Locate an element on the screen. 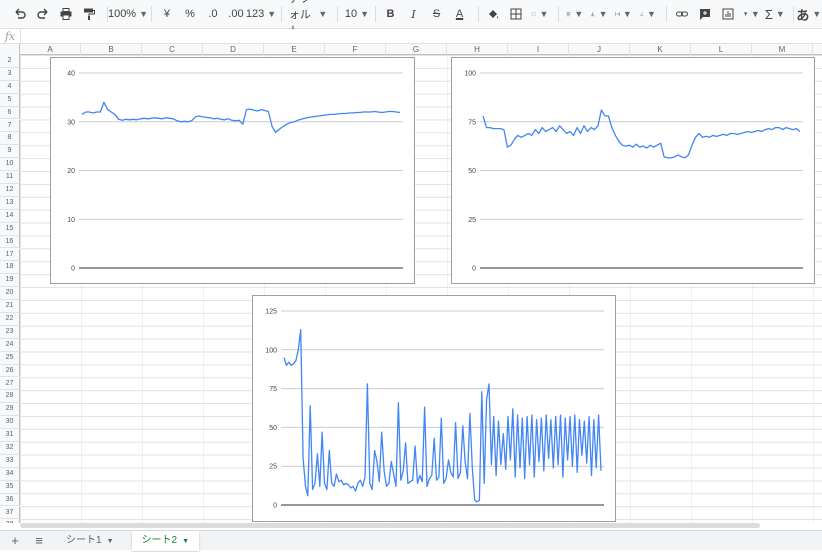  sheet-tab-1: シート1 ▼ is located at coordinates (90, 541).